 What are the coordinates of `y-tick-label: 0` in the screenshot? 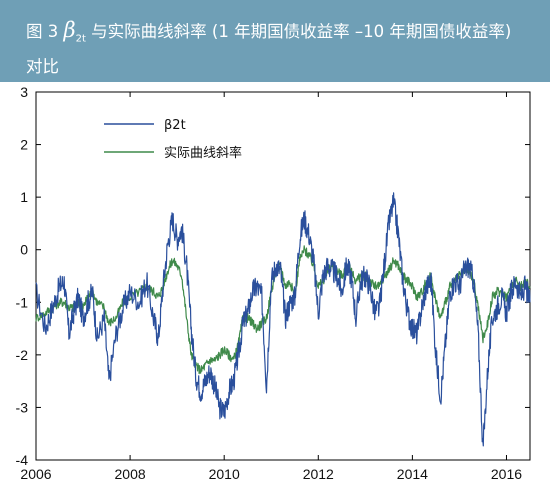 It's located at (24, 250).